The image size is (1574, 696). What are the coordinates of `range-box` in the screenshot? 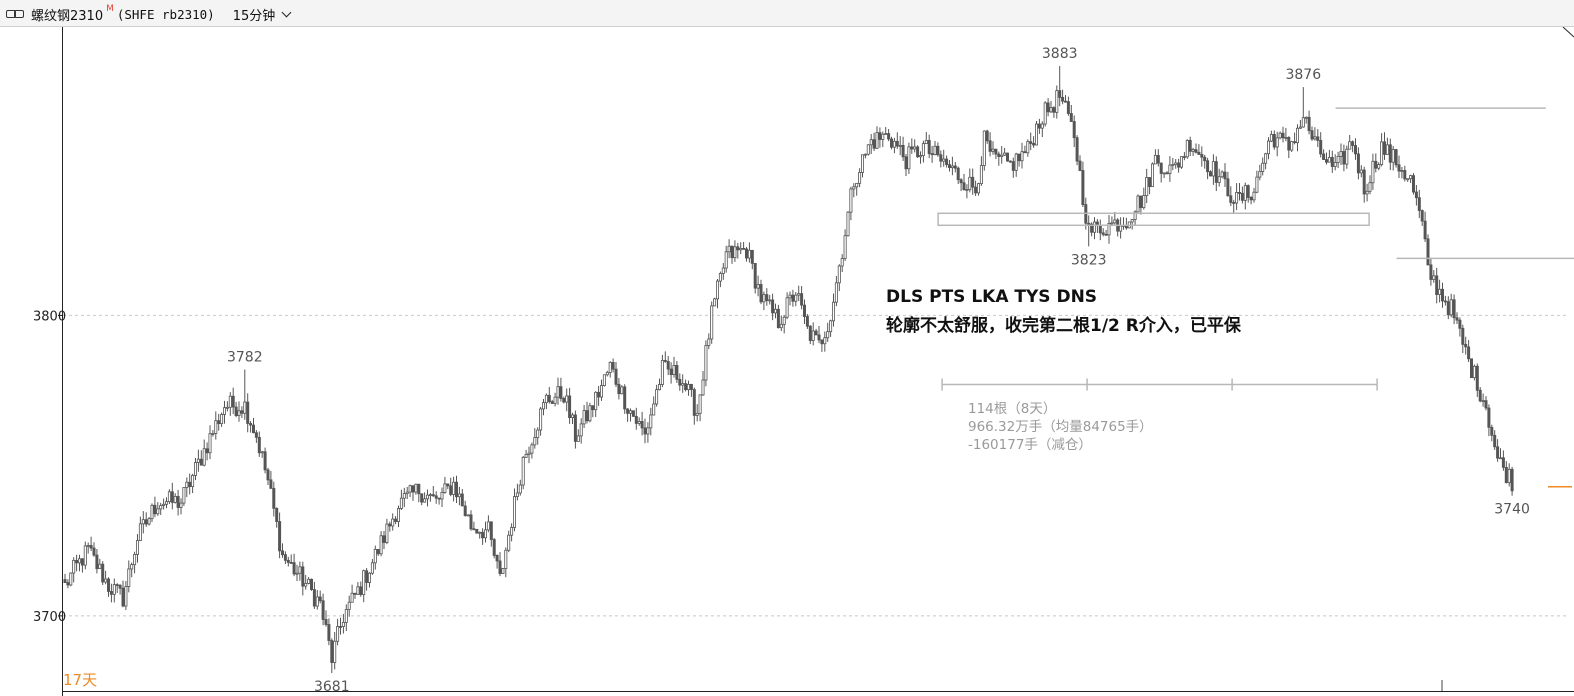 It's located at (1153, 219).